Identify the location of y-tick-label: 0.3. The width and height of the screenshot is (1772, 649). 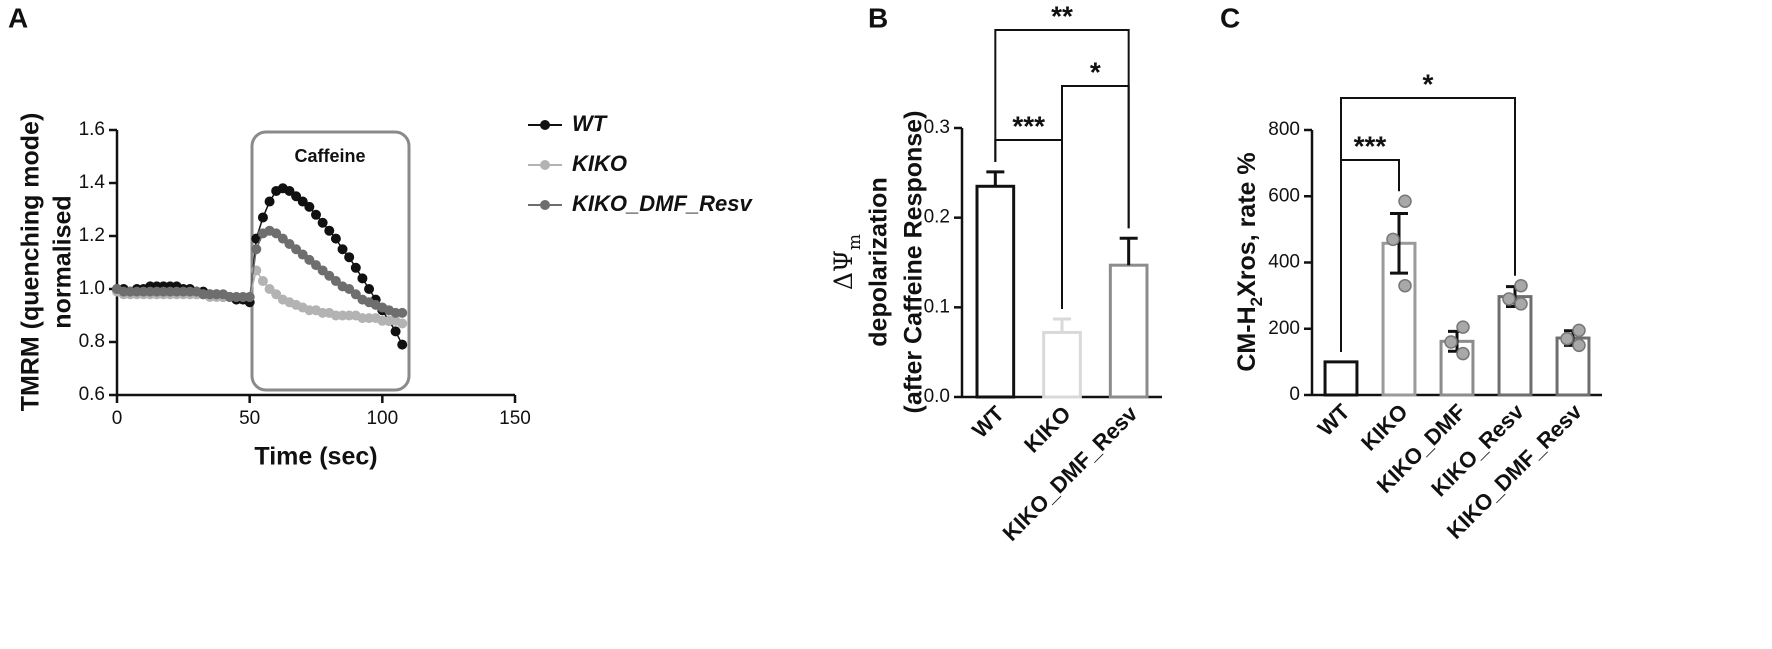
(937, 127).